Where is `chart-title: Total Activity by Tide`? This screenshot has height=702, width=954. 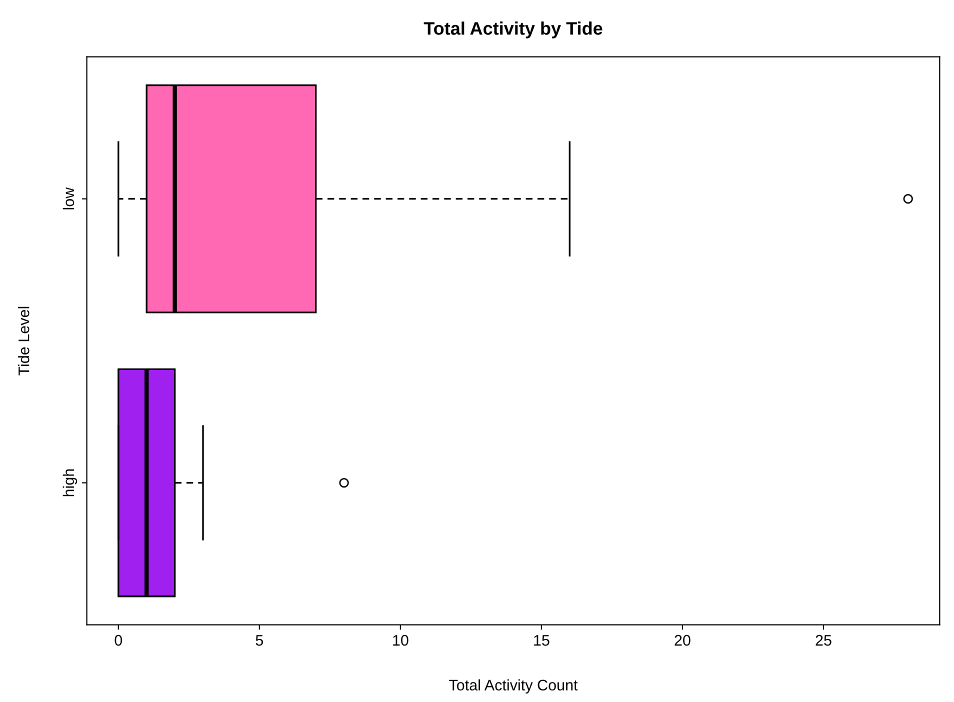 chart-title: Total Activity by Tide is located at coordinates (513, 30).